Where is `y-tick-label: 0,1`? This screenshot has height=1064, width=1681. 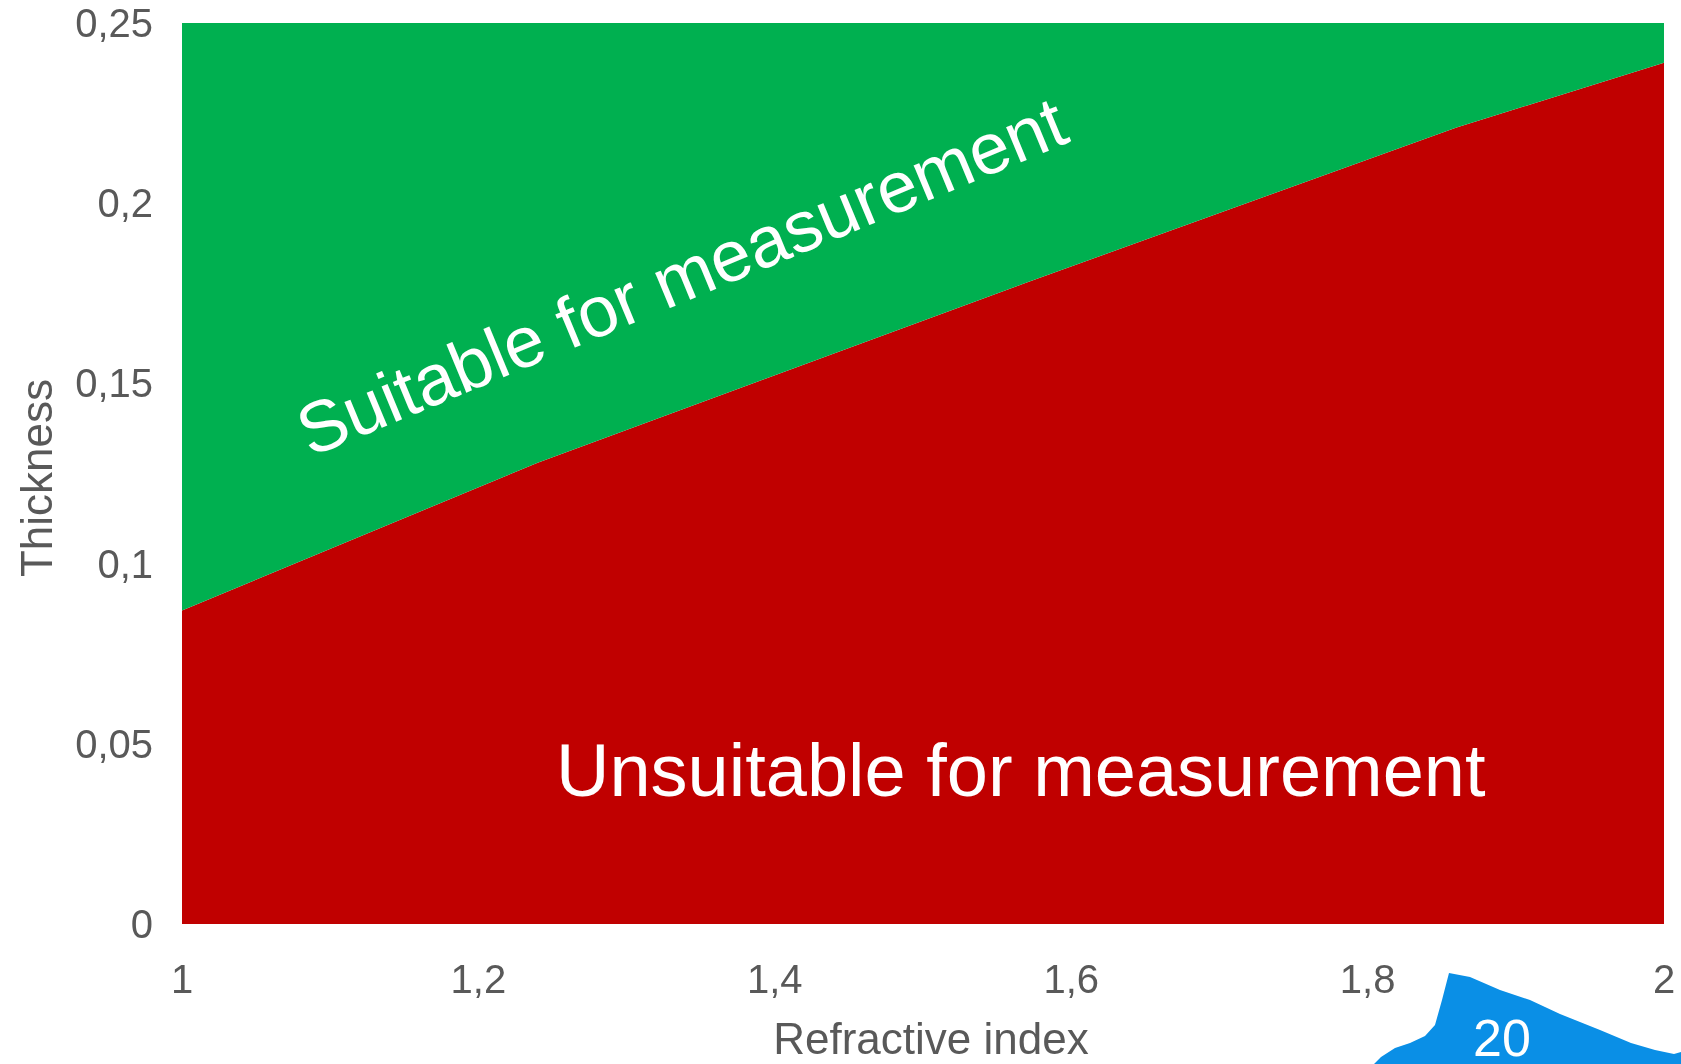 y-tick-label: 0,1 is located at coordinates (125, 563).